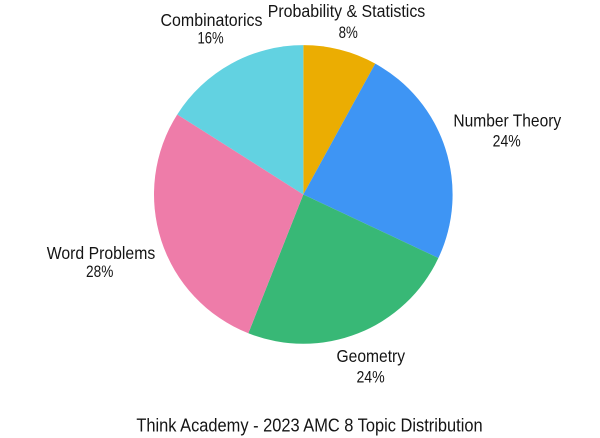 The image size is (600, 438). Describe the element at coordinates (212, 20) in the screenshot. I see `svg-text: Combinatorics` at that location.